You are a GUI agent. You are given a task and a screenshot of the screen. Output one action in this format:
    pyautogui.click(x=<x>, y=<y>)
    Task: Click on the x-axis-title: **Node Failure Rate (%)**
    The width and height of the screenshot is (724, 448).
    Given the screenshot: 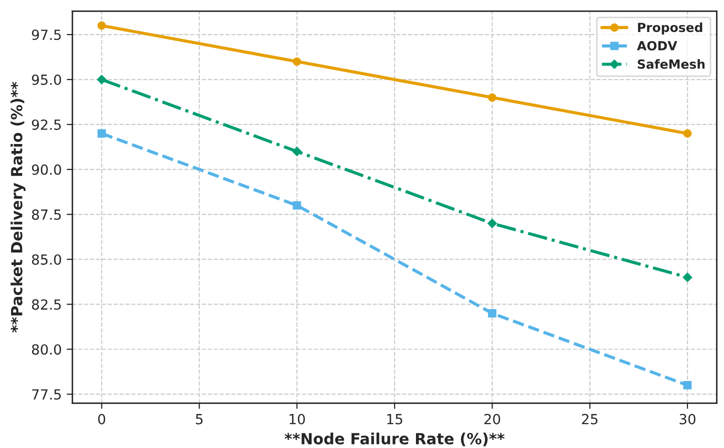 What is the action you would take?
    pyautogui.click(x=394, y=439)
    